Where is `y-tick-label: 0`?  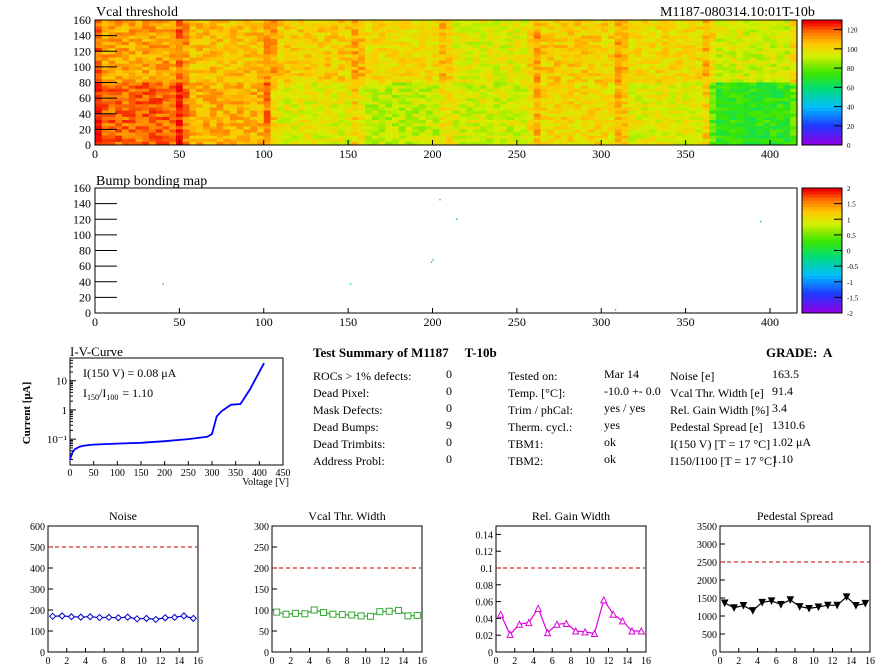 y-tick-label: 0 is located at coordinates (714, 653).